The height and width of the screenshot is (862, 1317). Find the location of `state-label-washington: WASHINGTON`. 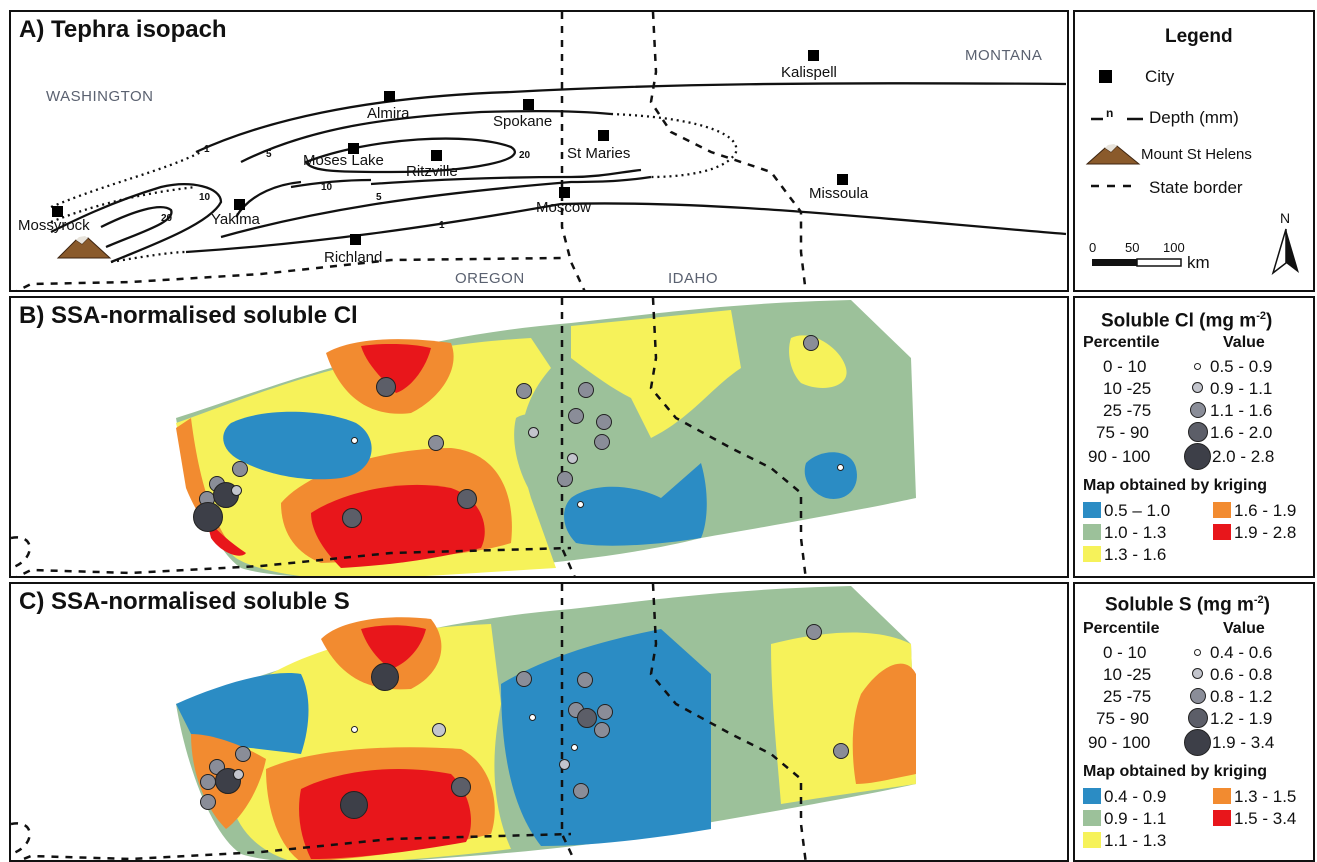

state-label-washington: WASHINGTON is located at coordinates (100, 96).